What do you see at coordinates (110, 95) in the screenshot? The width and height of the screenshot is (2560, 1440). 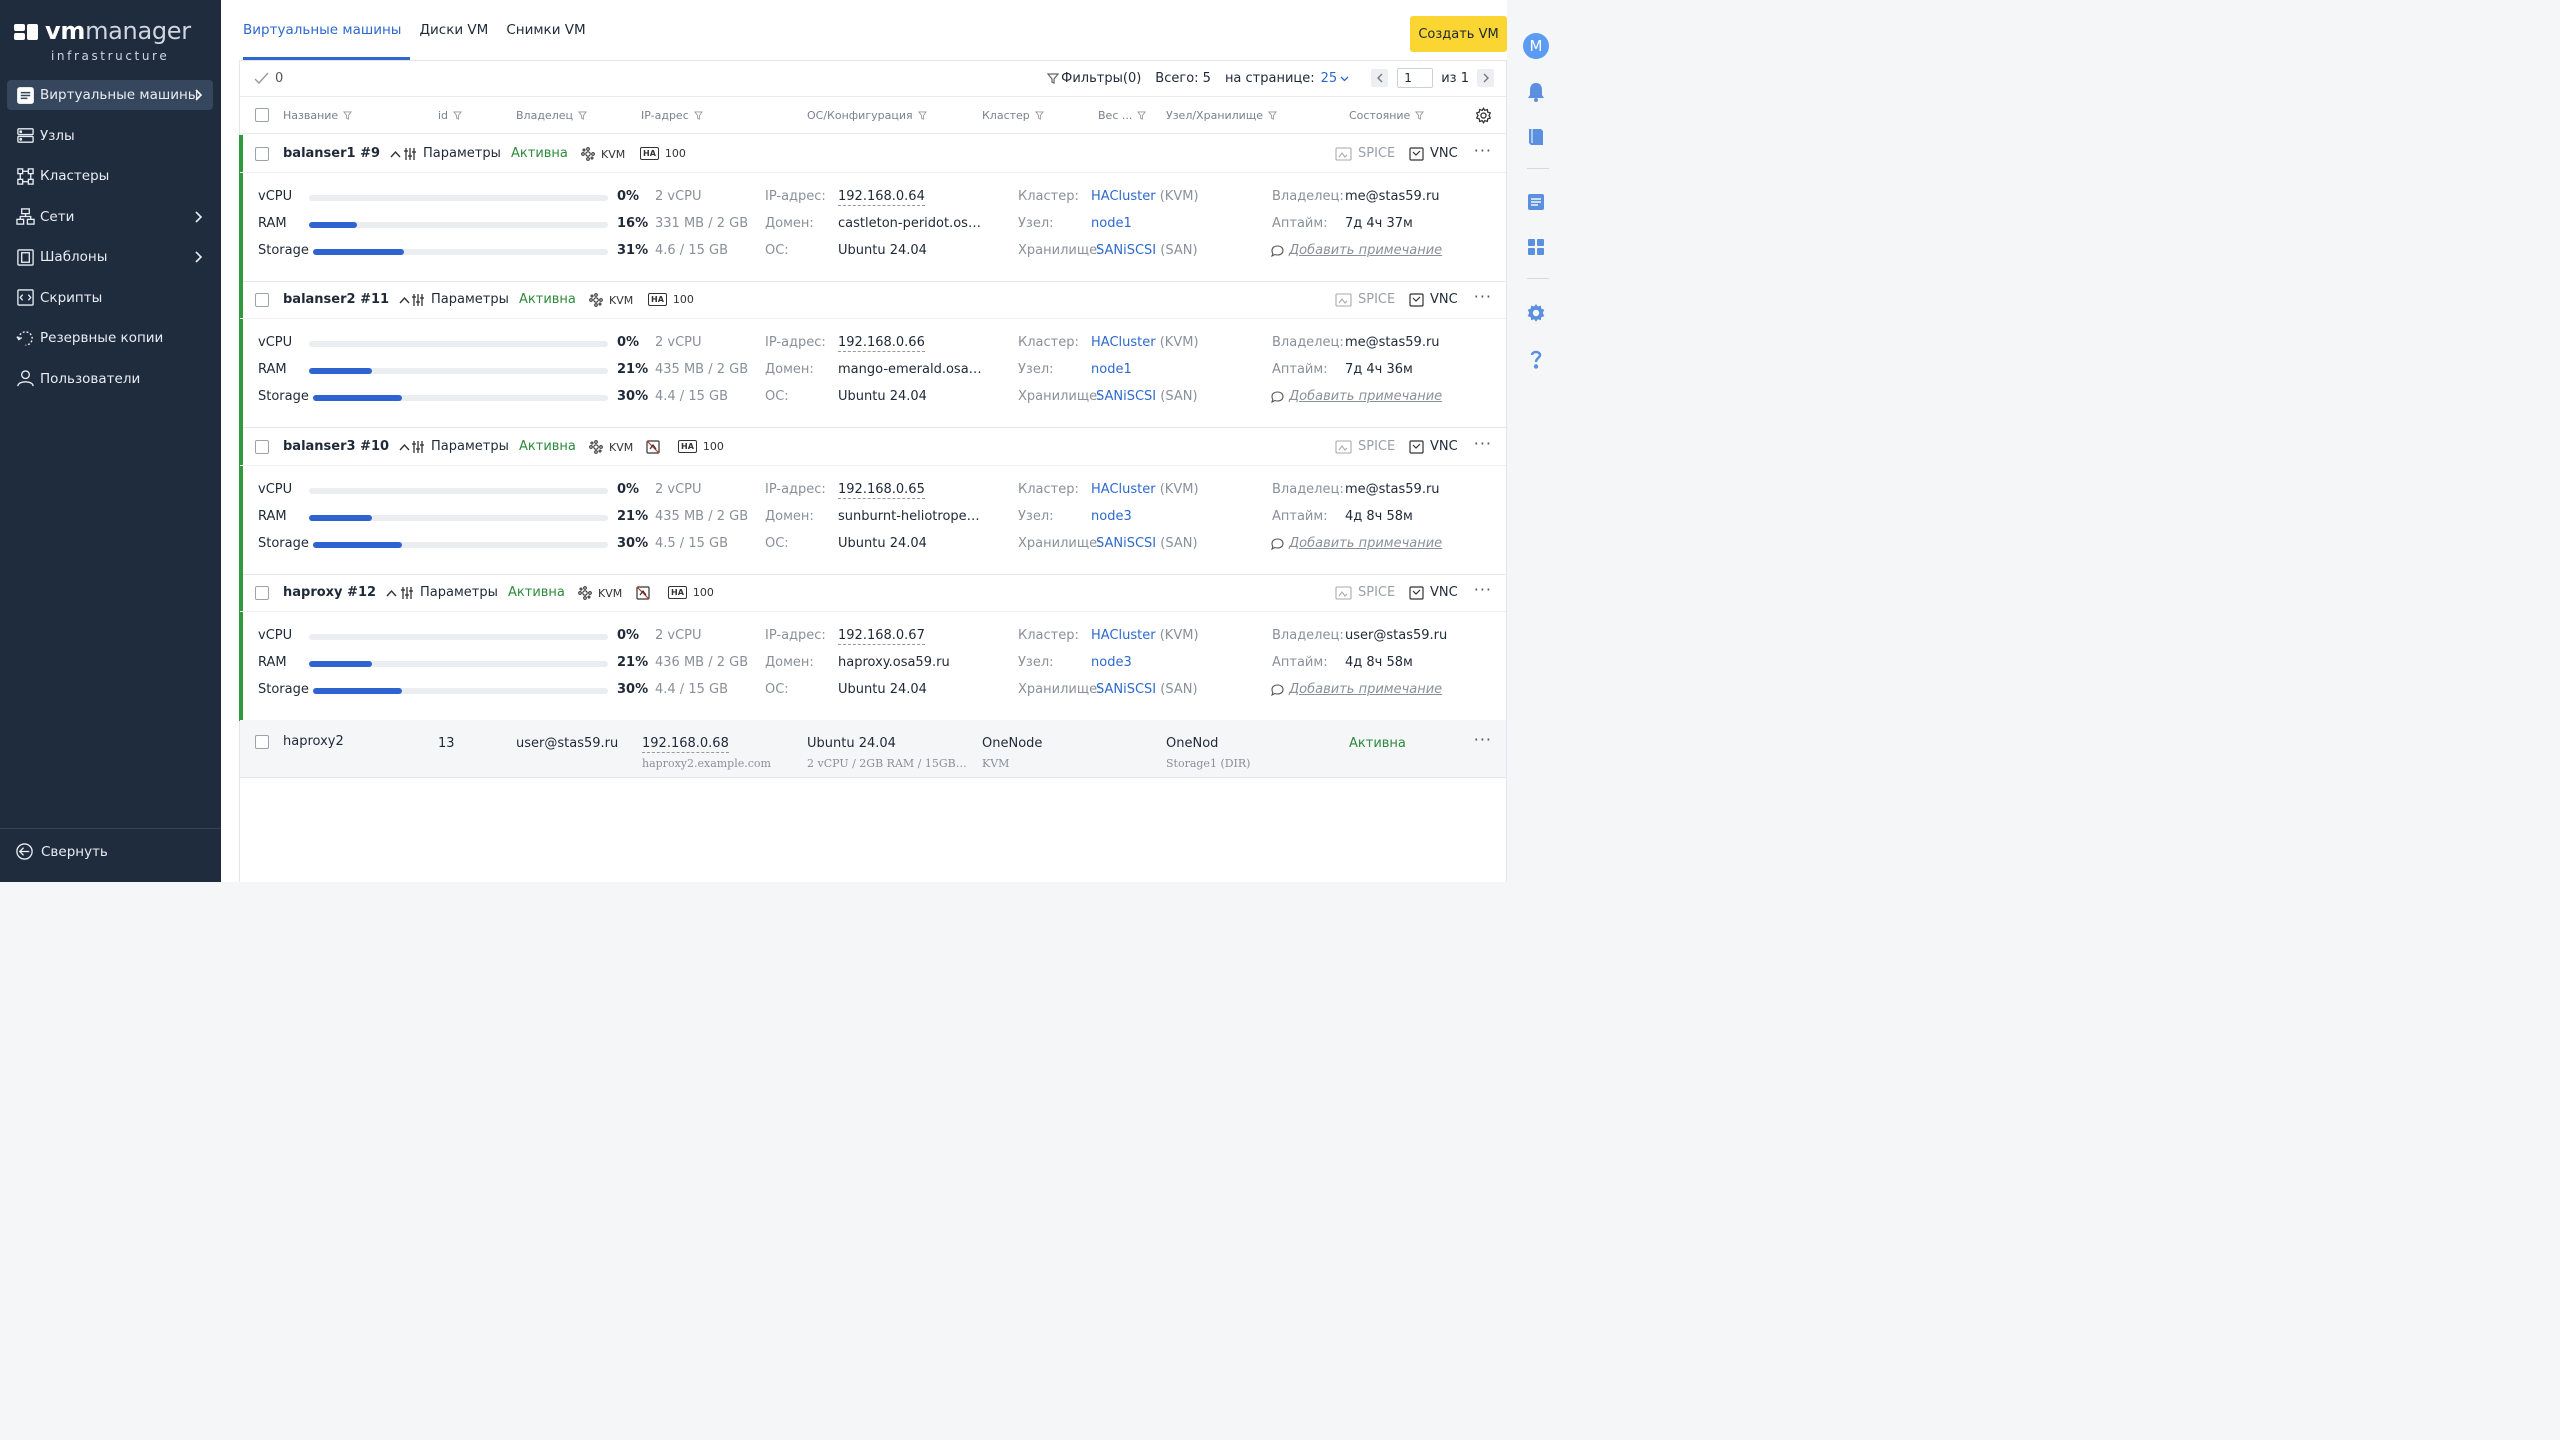 I see `sidebar-item-virtual-machines: Виртуальные машины` at bounding box center [110, 95].